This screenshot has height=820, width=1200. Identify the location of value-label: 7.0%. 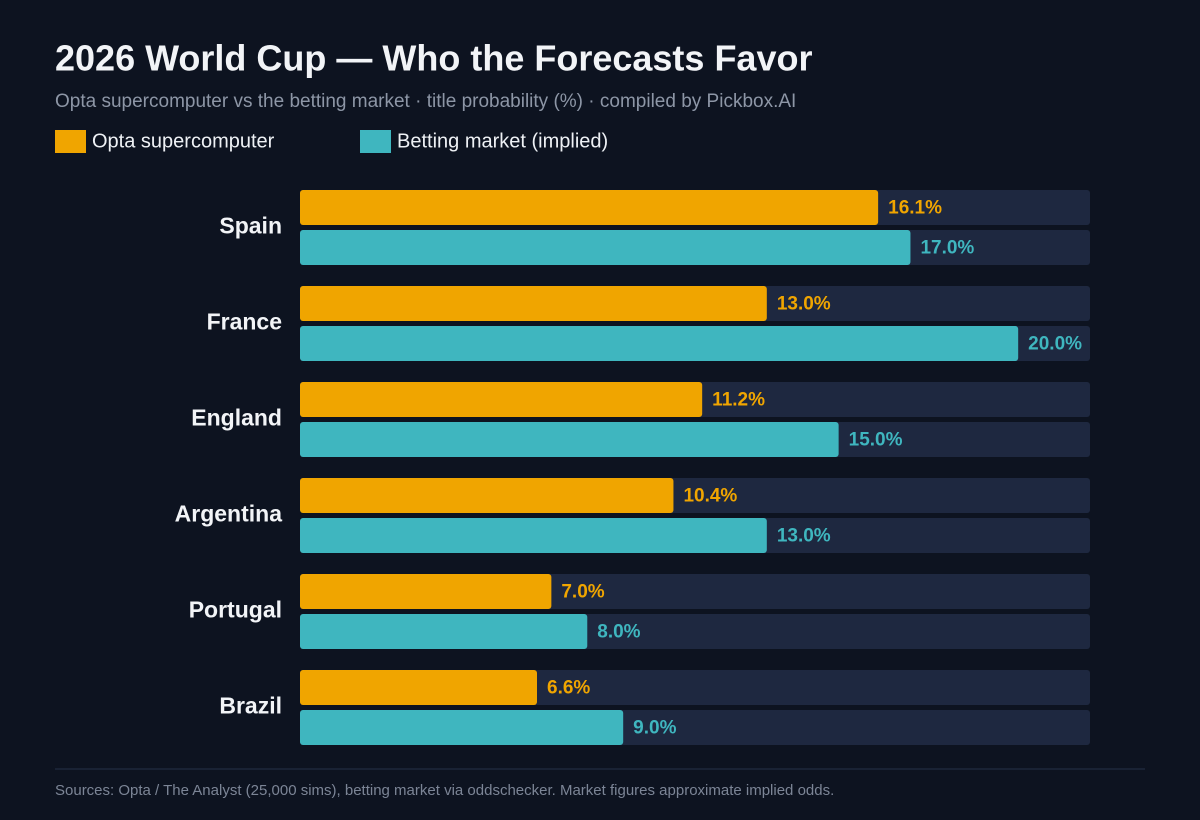
(582, 592).